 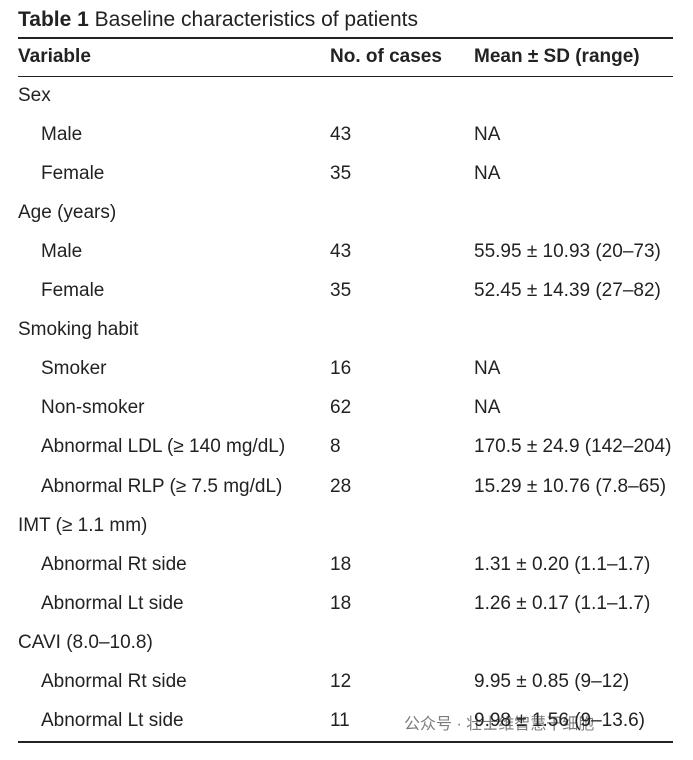 I want to click on cases-cell: 8, so click(x=335, y=447).